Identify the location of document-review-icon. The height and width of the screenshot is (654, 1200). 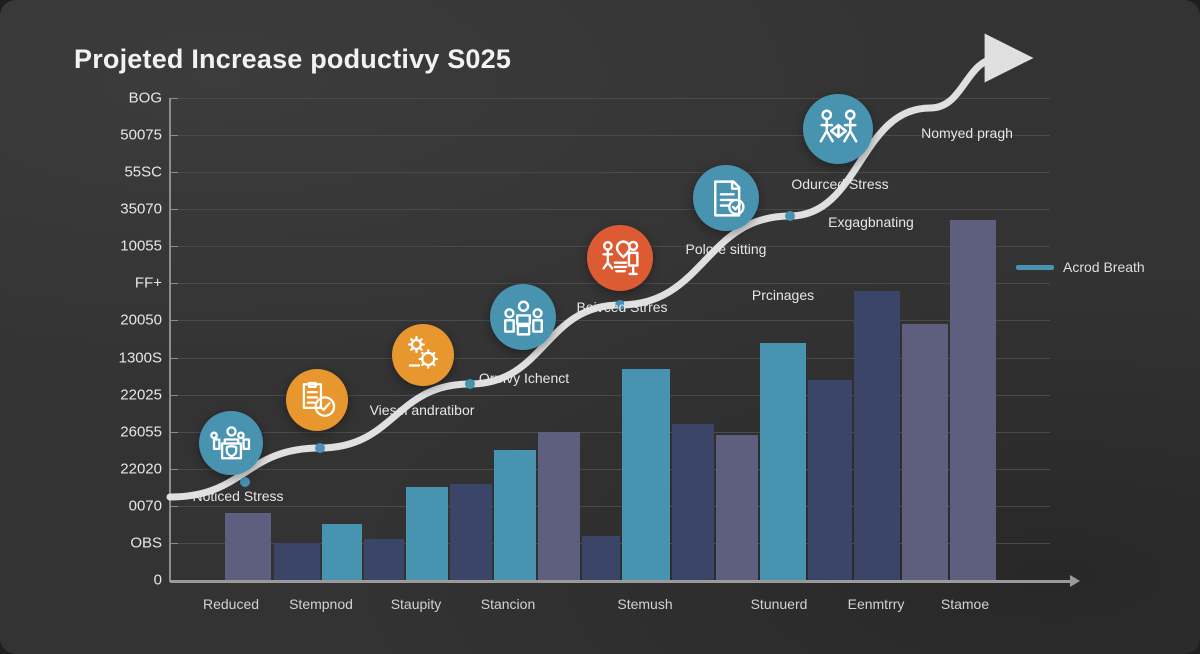
(726, 198).